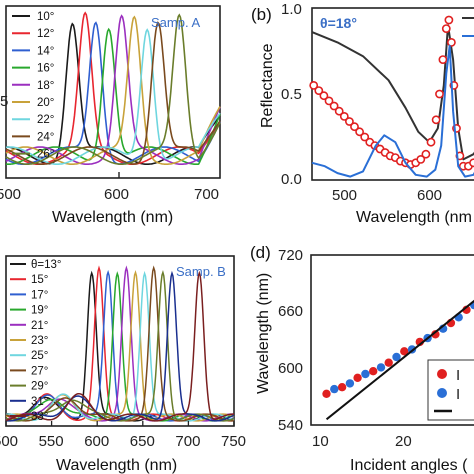 The height and width of the screenshot is (474, 474). What do you see at coordinates (187, 441) in the screenshot?
I see `panel-c-x-tick: 700` at bounding box center [187, 441].